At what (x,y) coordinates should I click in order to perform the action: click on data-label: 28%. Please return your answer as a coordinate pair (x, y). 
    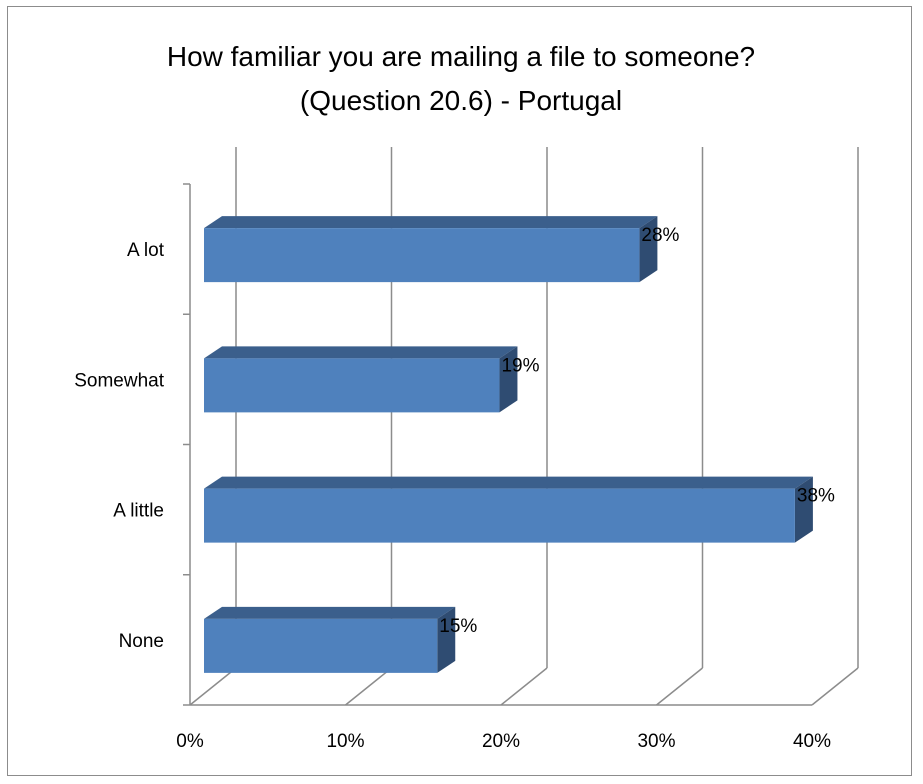
    Looking at the image, I should click on (660, 235).